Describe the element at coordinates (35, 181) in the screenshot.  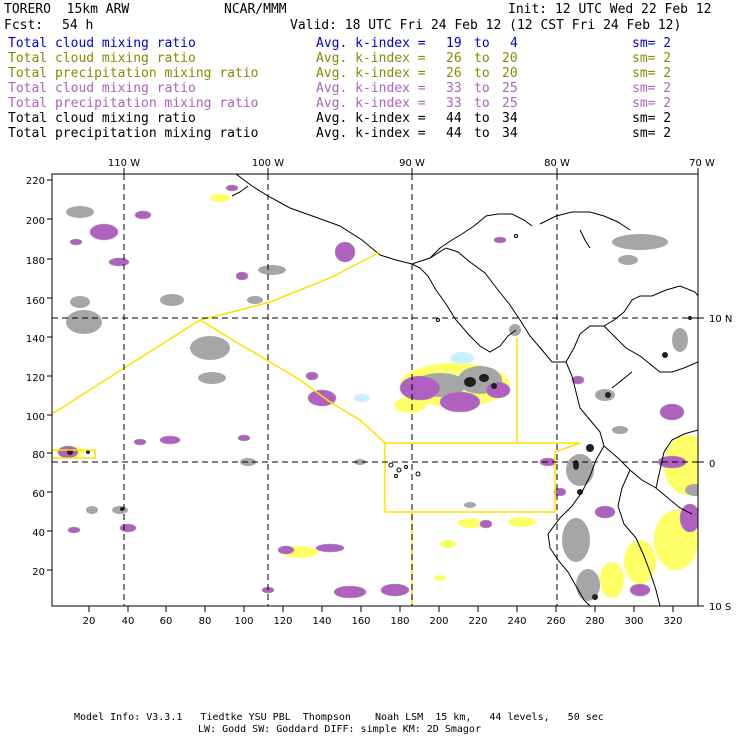
I see `y-tick-label: 220` at that location.